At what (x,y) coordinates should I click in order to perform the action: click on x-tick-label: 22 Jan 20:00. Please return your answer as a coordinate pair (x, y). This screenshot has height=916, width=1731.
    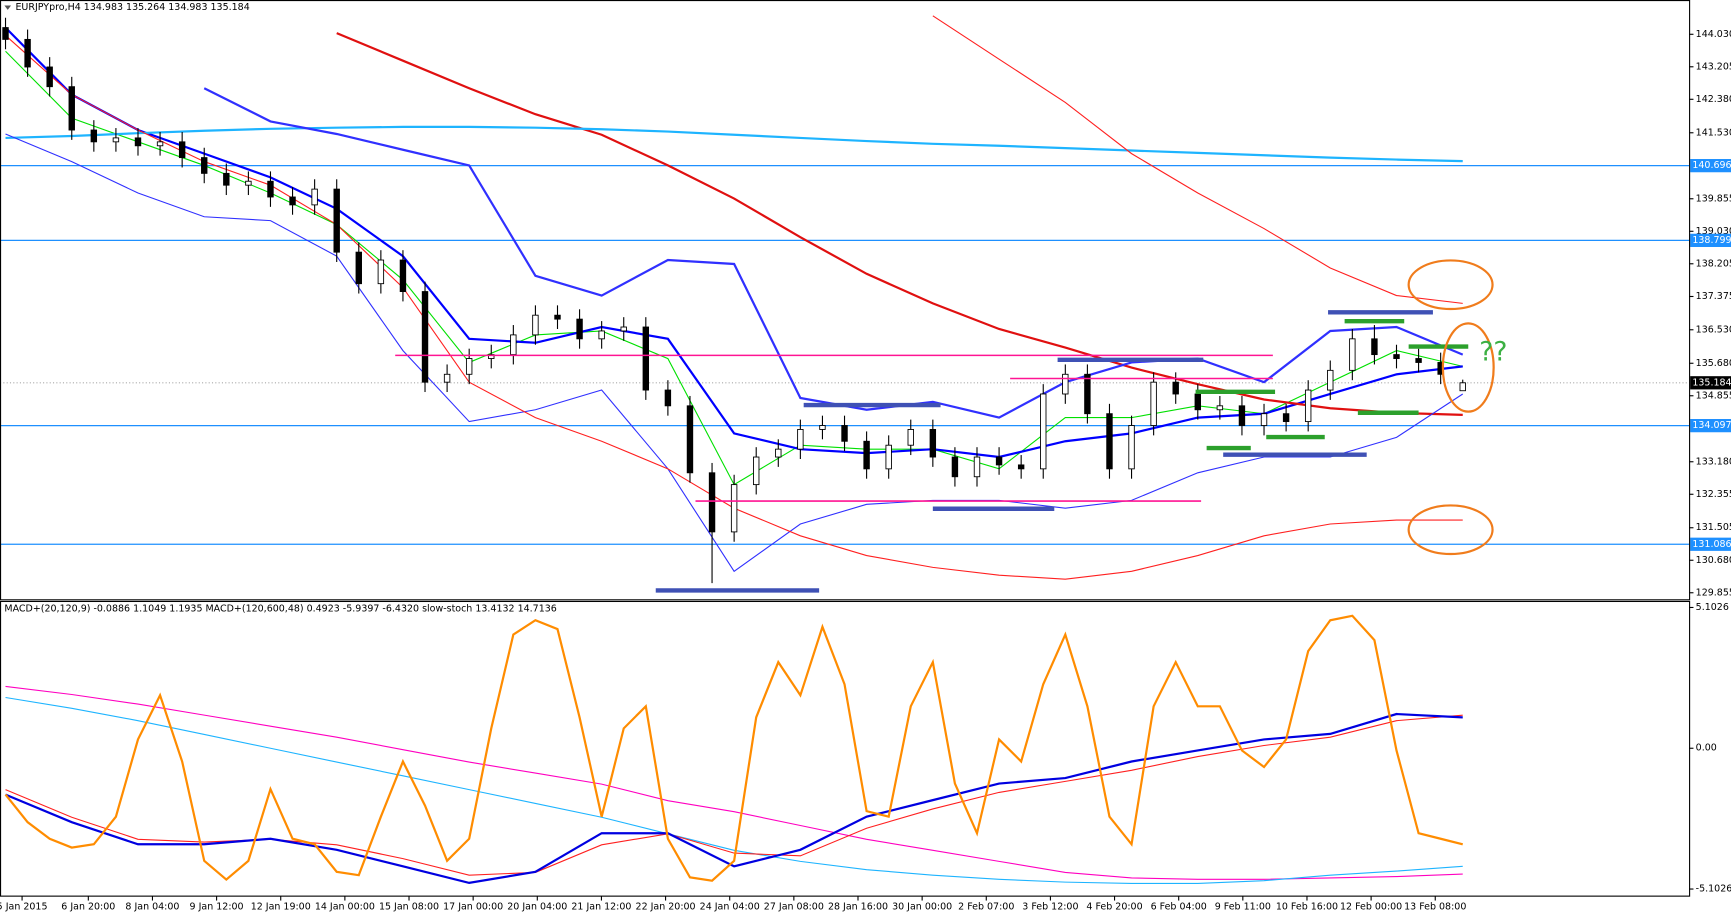
    Looking at the image, I should click on (666, 907).